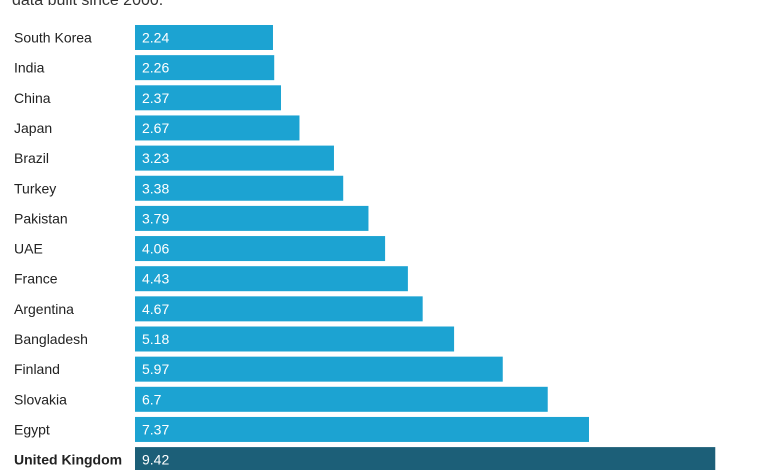  What do you see at coordinates (155, 309) in the screenshot?
I see `value-label: 4.67` at bounding box center [155, 309].